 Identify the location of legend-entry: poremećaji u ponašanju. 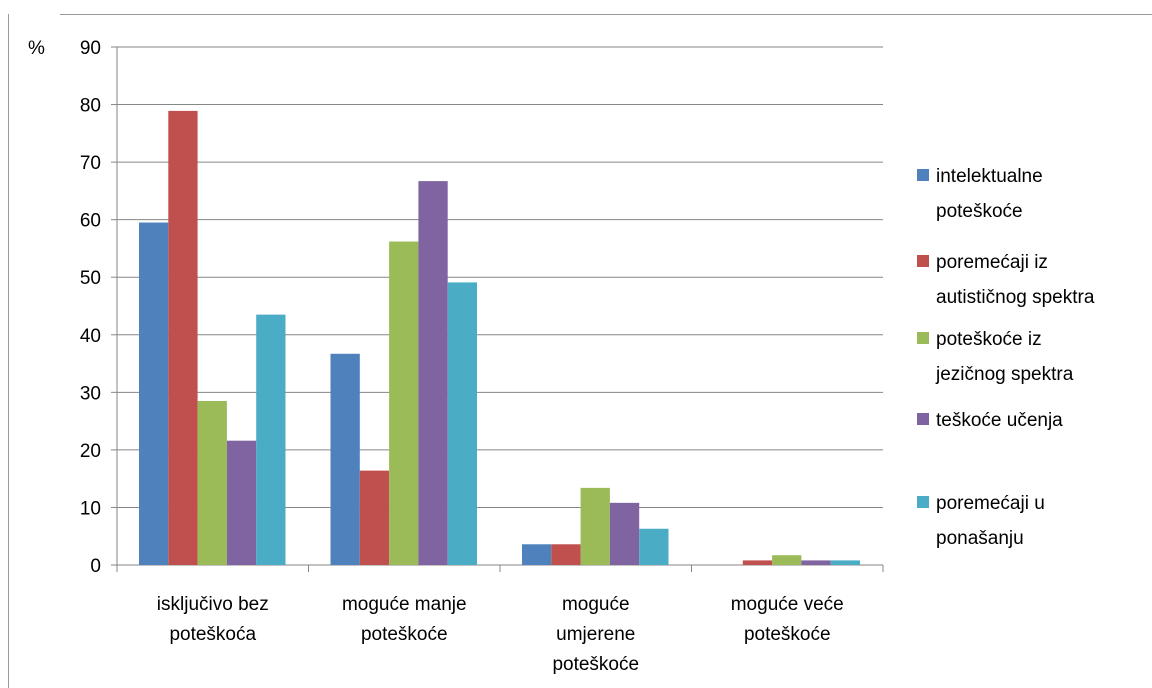
(990, 521).